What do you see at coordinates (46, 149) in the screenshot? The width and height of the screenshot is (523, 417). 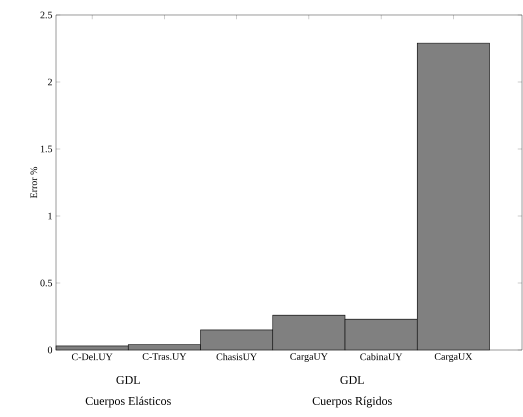 I see `y-tick-label: 1.5` at bounding box center [46, 149].